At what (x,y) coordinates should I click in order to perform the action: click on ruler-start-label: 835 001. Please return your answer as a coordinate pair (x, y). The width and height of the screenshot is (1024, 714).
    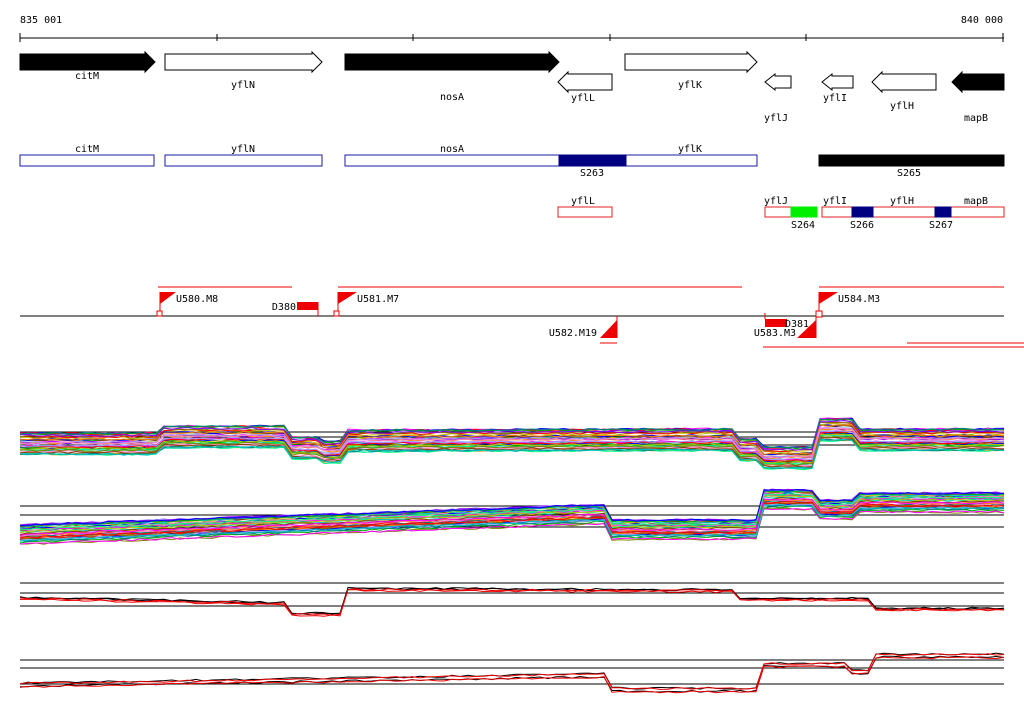
    Looking at the image, I should click on (41, 20).